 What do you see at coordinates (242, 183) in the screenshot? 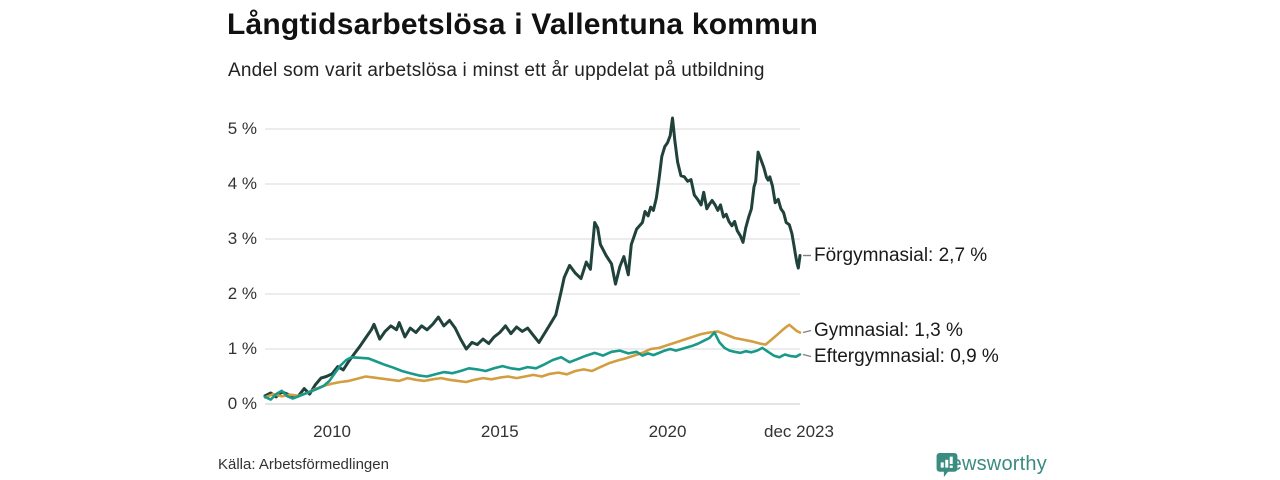
I see `y-tick-label: 4 %` at bounding box center [242, 183].